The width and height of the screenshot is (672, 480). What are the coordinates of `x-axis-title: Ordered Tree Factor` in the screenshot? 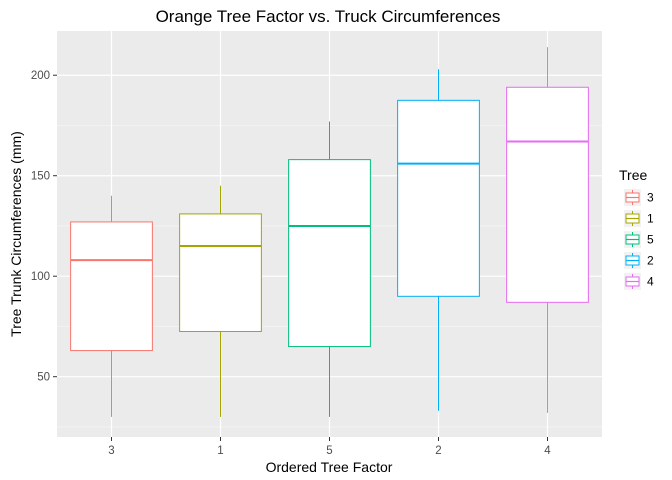 It's located at (329, 467).